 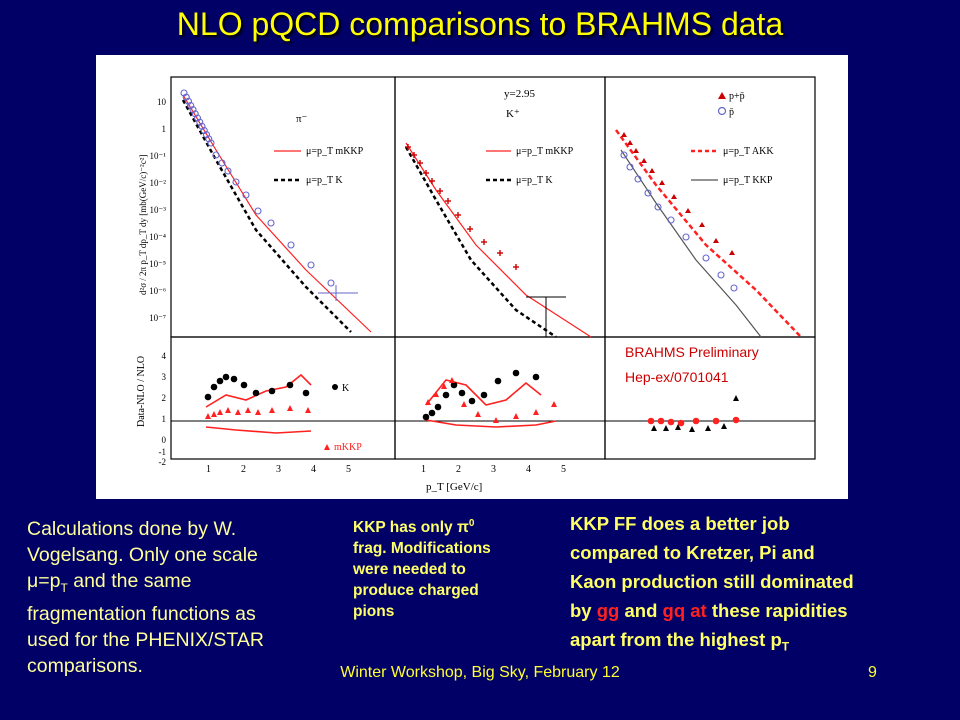 I want to click on left-line-3-eq: =p, so click(x=49, y=581).